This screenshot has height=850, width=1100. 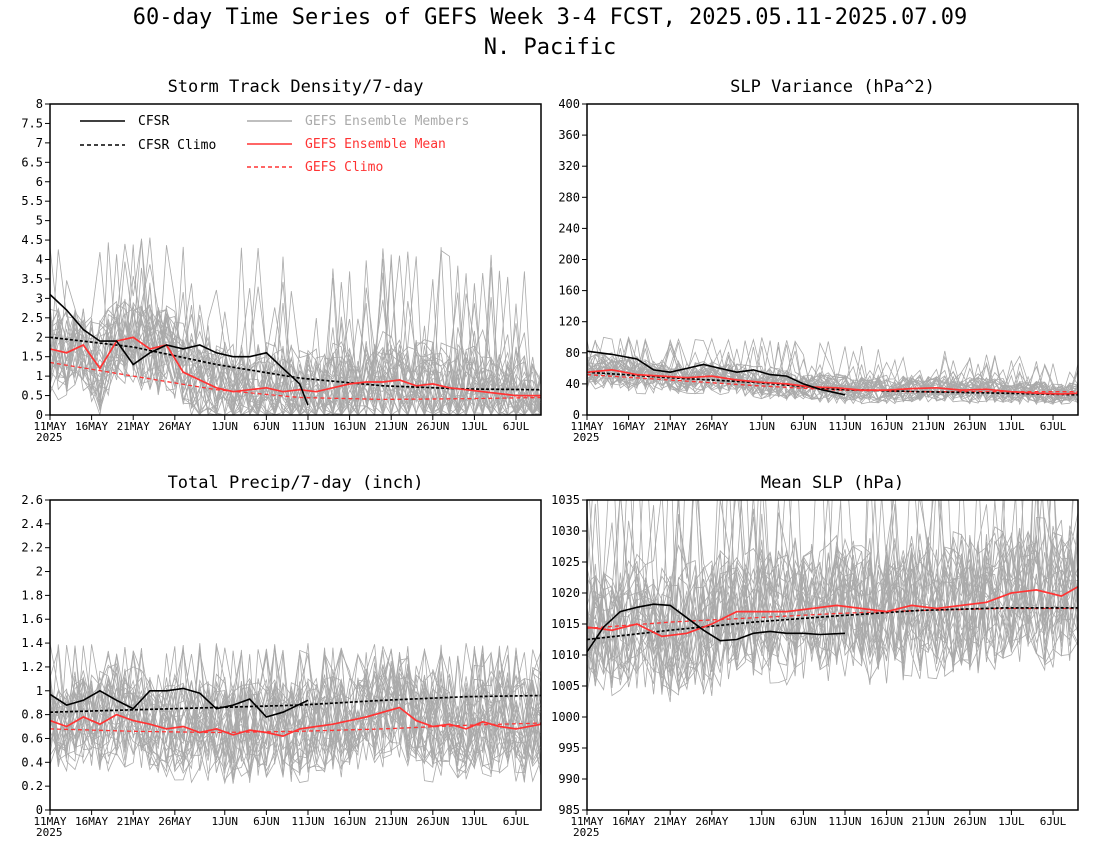 What do you see at coordinates (32, 667) in the screenshot?
I see `y-tick-label: 1.2` at bounding box center [32, 667].